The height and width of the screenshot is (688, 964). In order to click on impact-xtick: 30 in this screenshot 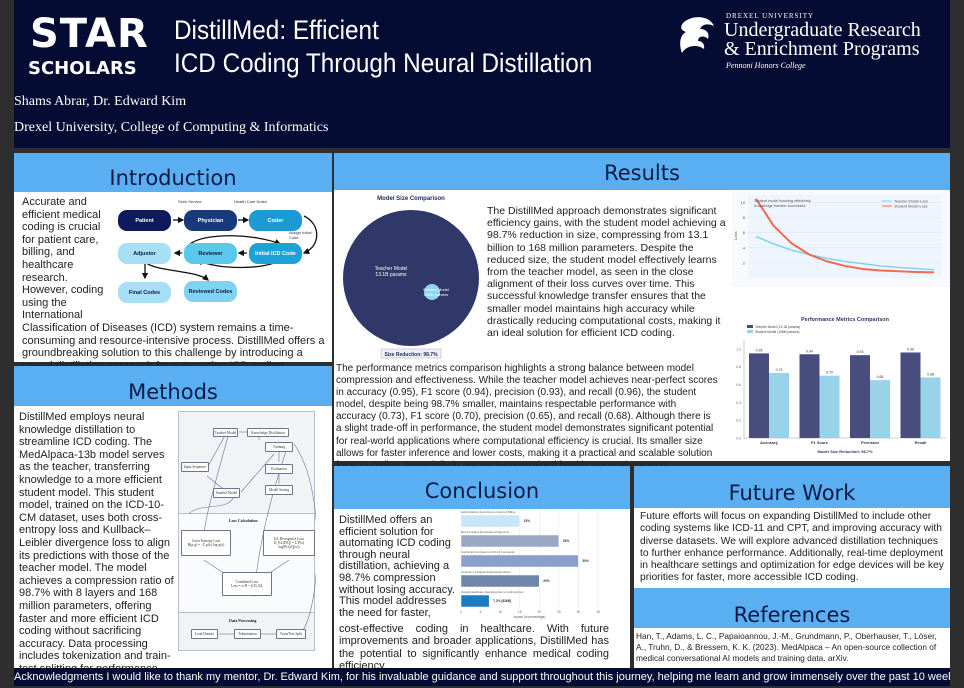, I will do `click(579, 612)`.